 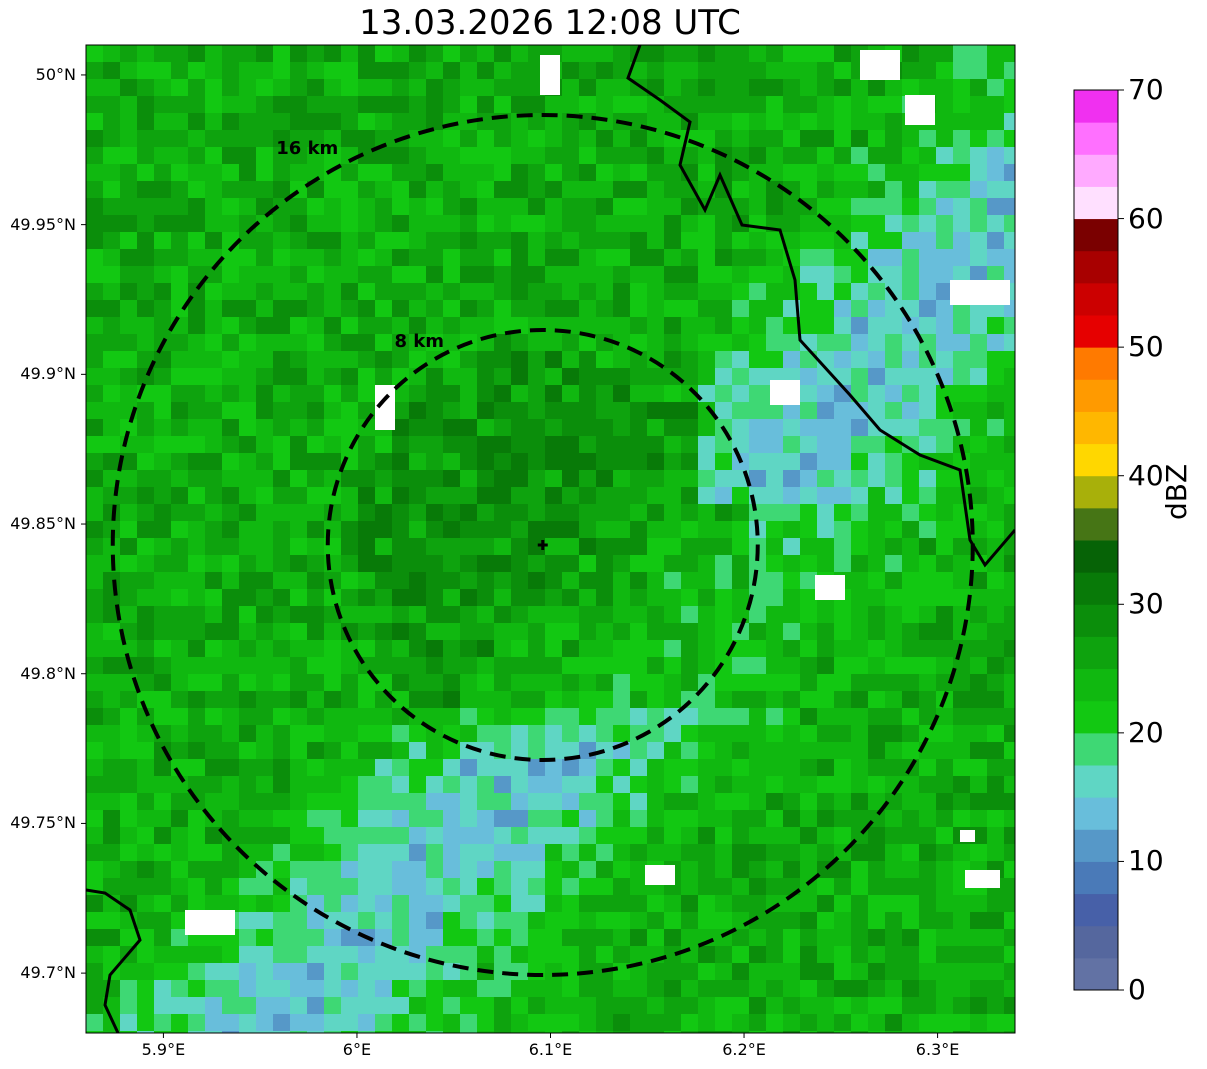 I want to click on x-tick-label: 5.9°E, so click(x=163, y=1049).